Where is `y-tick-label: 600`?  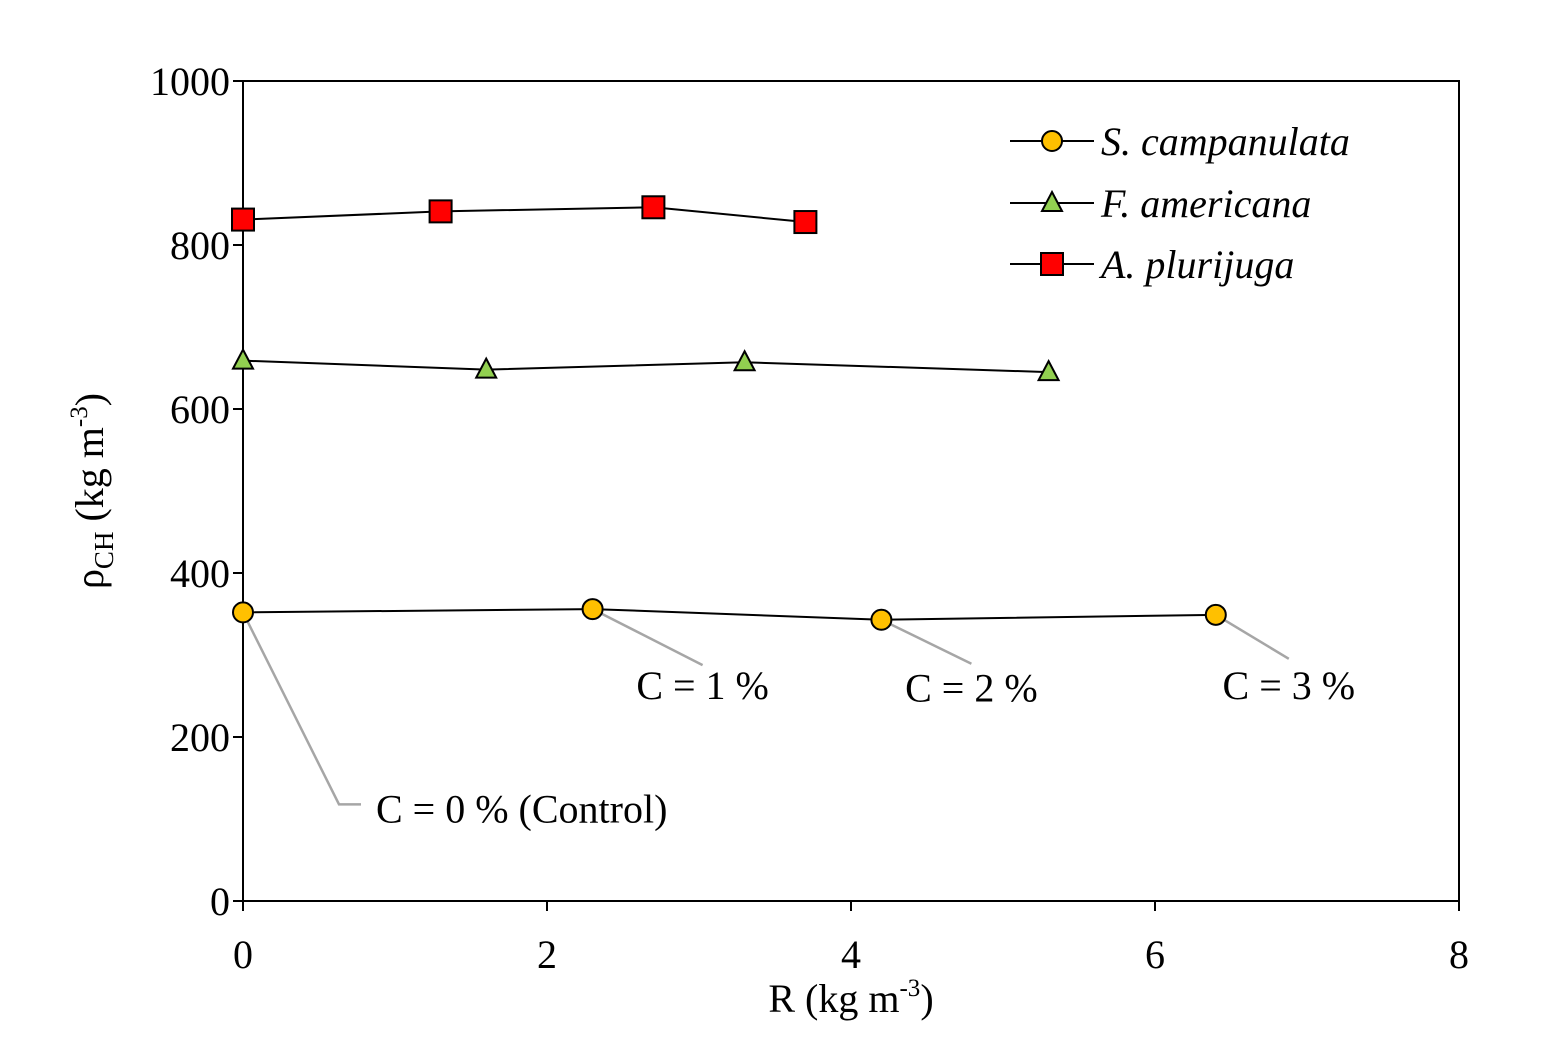
y-tick-label: 600 is located at coordinates (200, 409).